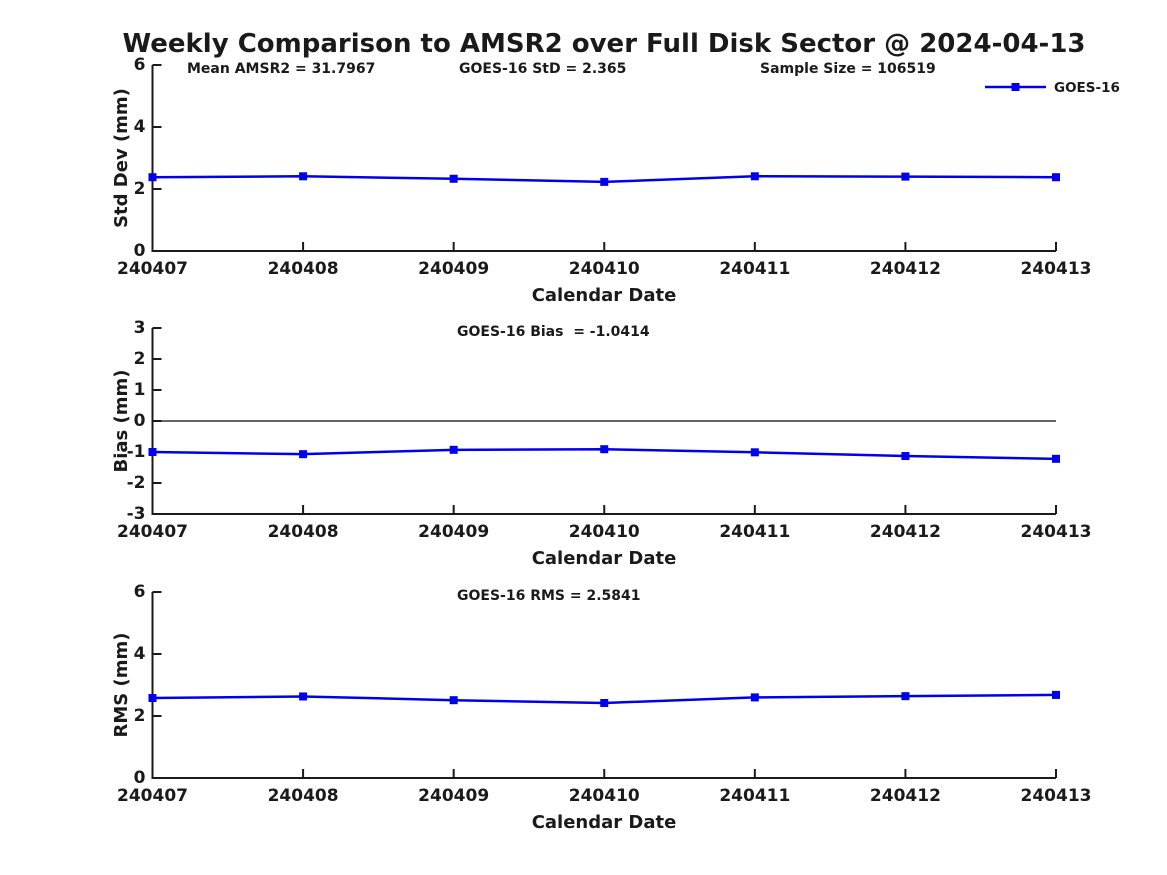 The height and width of the screenshot is (875, 1167). What do you see at coordinates (121, 158) in the screenshot?
I see `y-axis-label-std-dev: Std Dev (mm)` at bounding box center [121, 158].